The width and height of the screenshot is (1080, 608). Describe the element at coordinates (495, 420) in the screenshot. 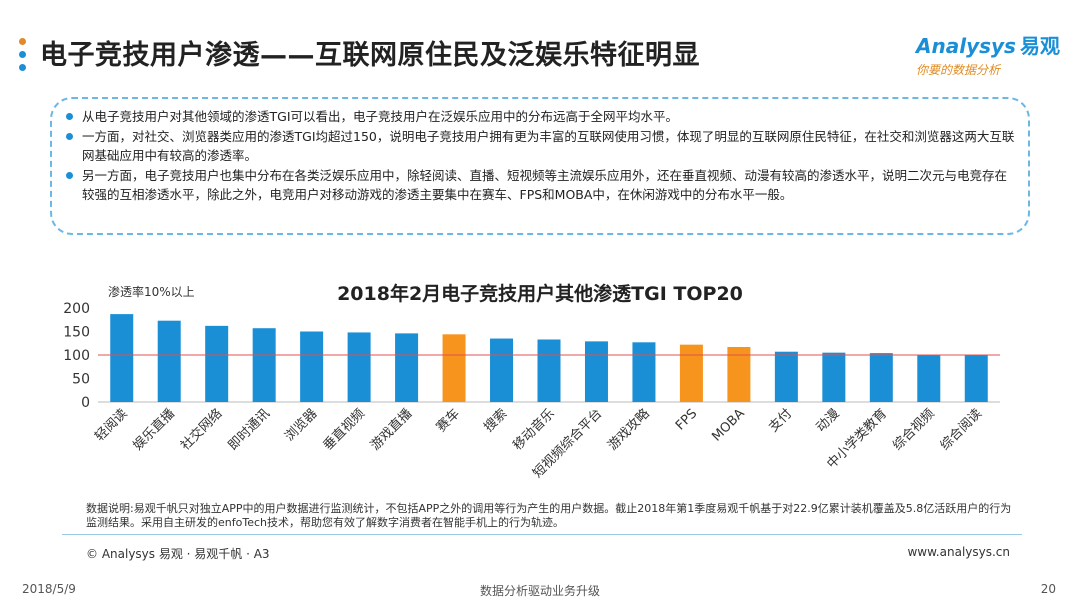

I see `x-tick-label: 搜索` at that location.